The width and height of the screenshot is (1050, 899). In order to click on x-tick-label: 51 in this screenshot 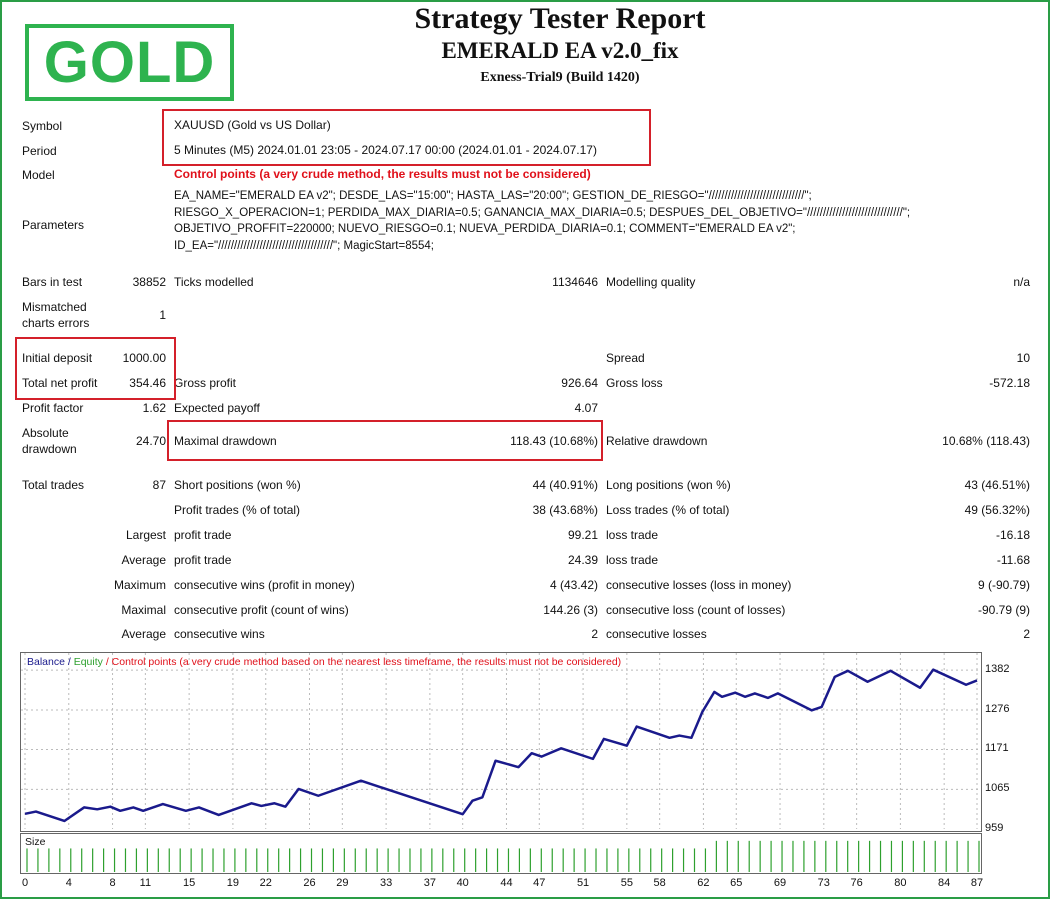, I will do `click(583, 883)`.